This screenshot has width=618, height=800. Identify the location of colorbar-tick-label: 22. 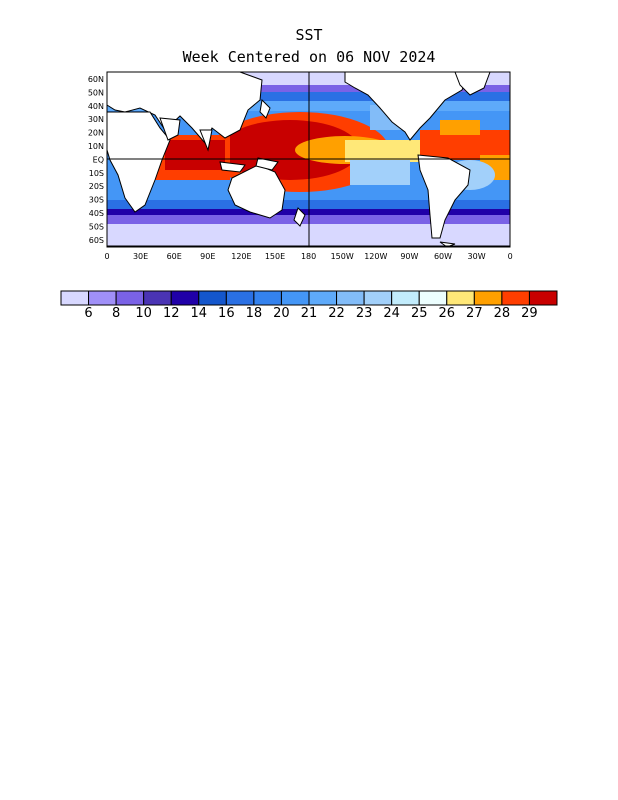
(336, 313).